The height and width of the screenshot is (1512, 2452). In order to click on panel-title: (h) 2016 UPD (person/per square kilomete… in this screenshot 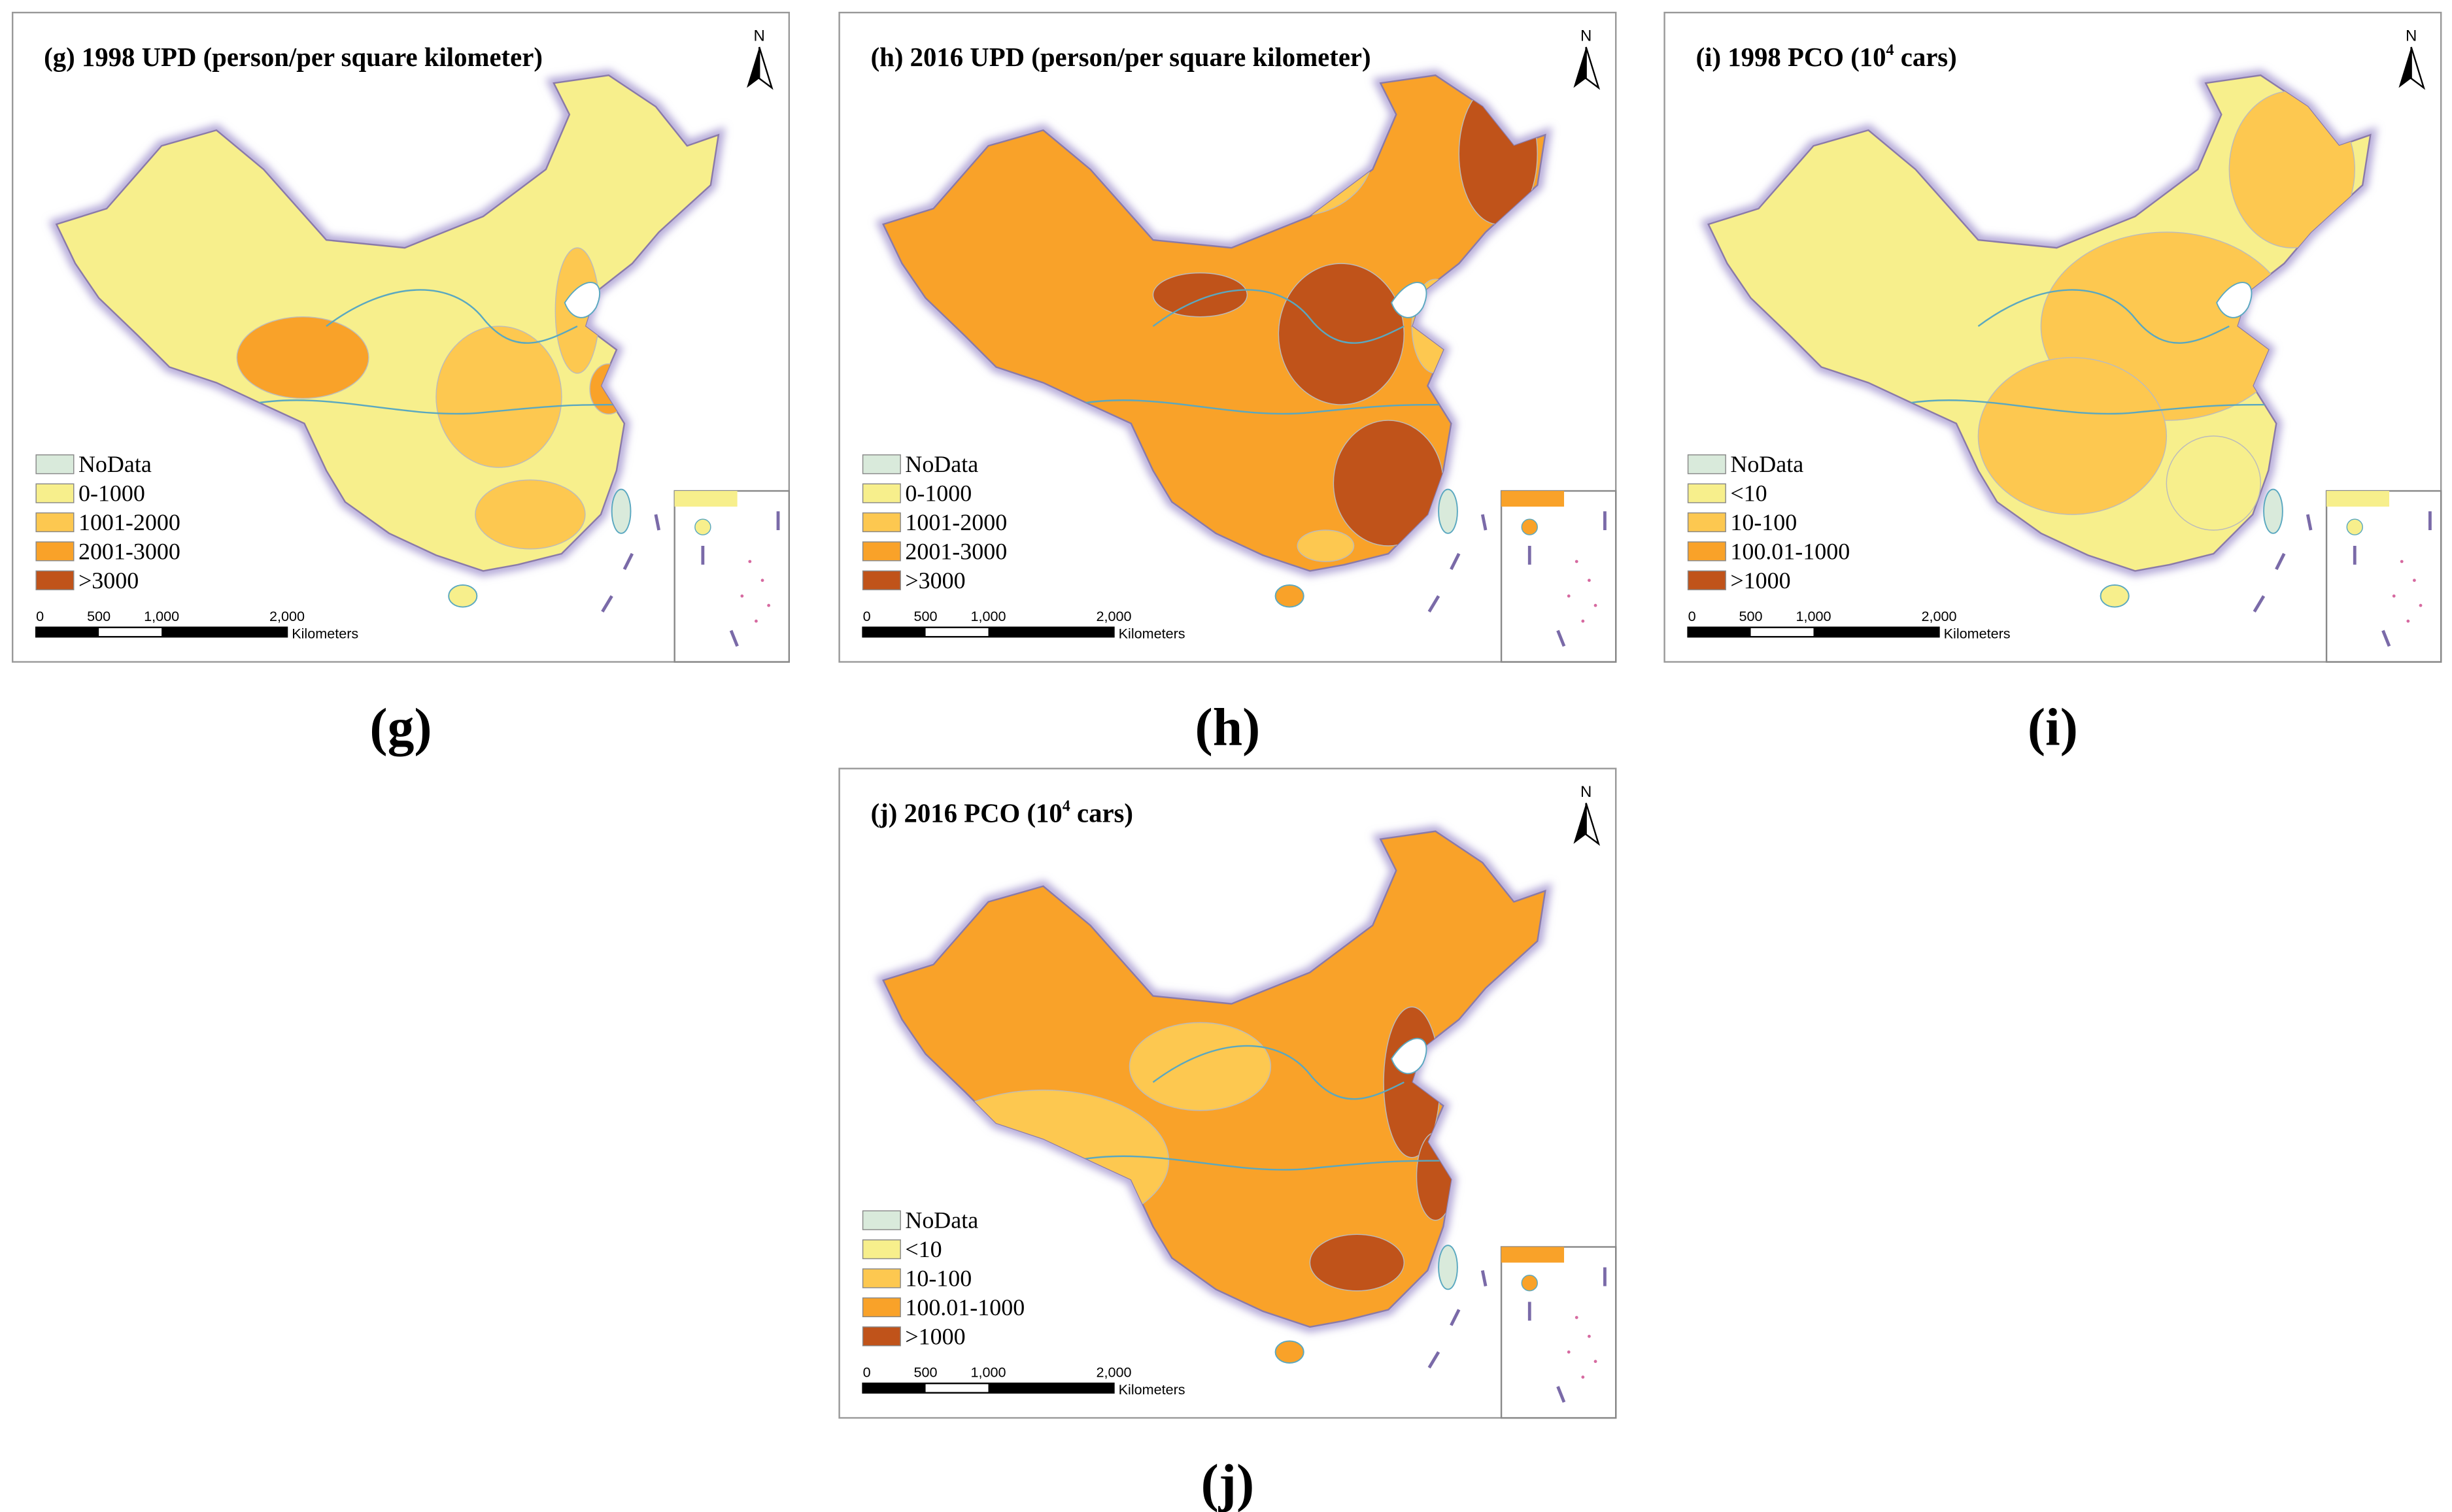, I will do `click(1121, 57)`.